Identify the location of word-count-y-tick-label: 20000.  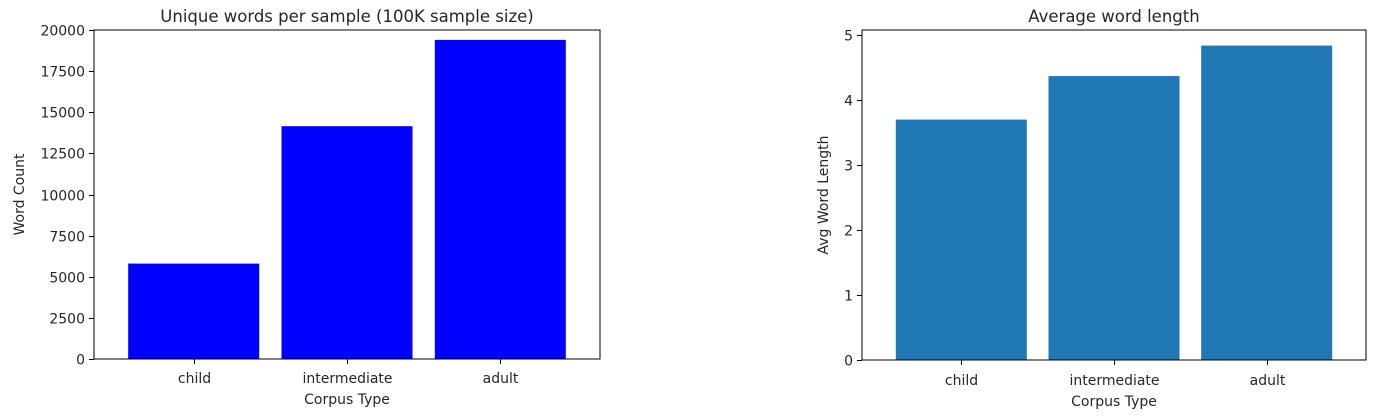
(62, 32).